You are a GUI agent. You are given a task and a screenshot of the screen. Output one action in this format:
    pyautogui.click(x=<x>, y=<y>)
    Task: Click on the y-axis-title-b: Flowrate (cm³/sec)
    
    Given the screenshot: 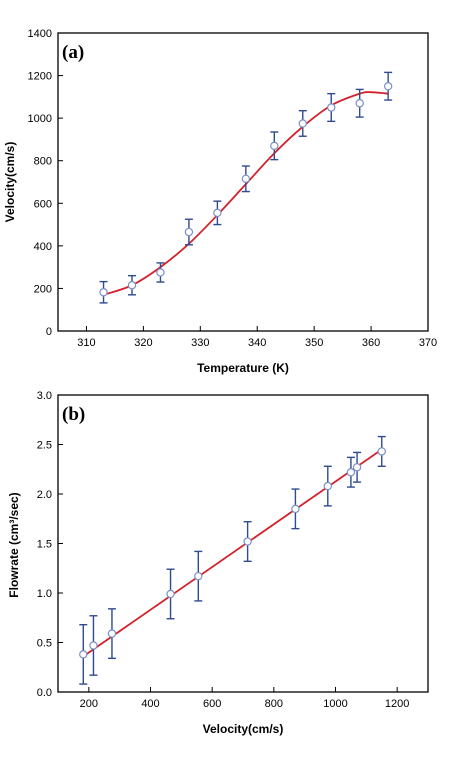 What is the action you would take?
    pyautogui.click(x=14, y=544)
    